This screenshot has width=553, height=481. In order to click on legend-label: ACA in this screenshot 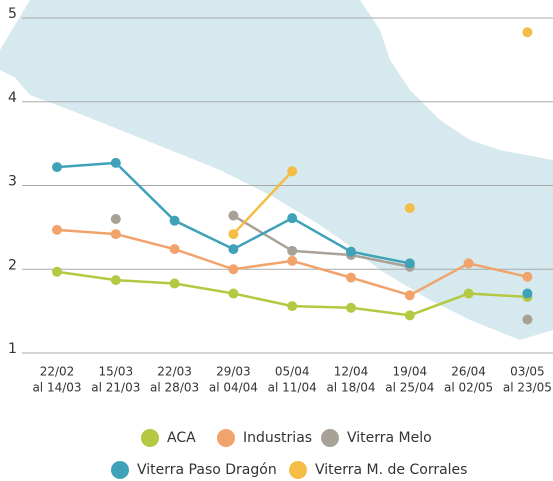, I will do `click(181, 438)`.